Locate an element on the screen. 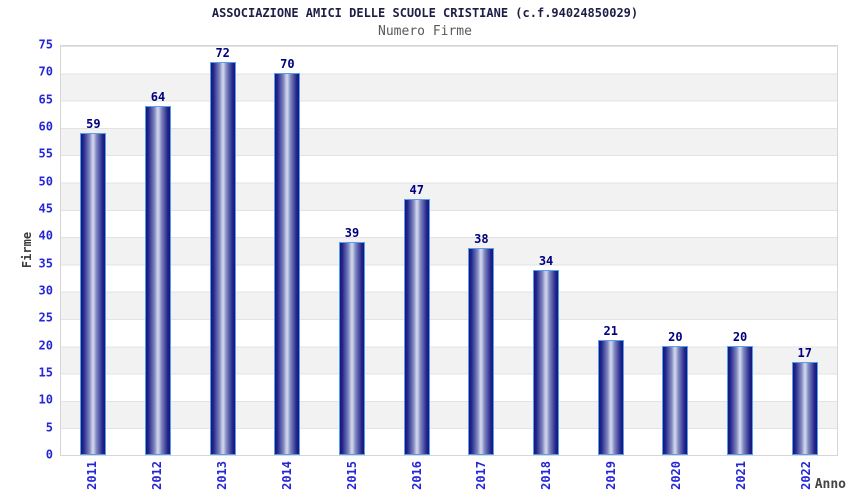 The height and width of the screenshot is (500, 850). bar-2021 is located at coordinates (740, 400).